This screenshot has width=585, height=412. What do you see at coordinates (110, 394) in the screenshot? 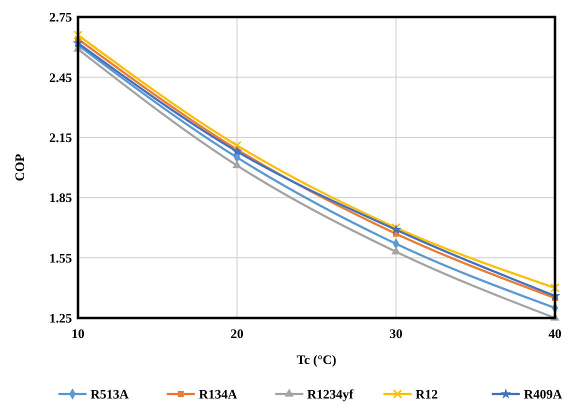
I see `legend-label: R513A` at bounding box center [110, 394].